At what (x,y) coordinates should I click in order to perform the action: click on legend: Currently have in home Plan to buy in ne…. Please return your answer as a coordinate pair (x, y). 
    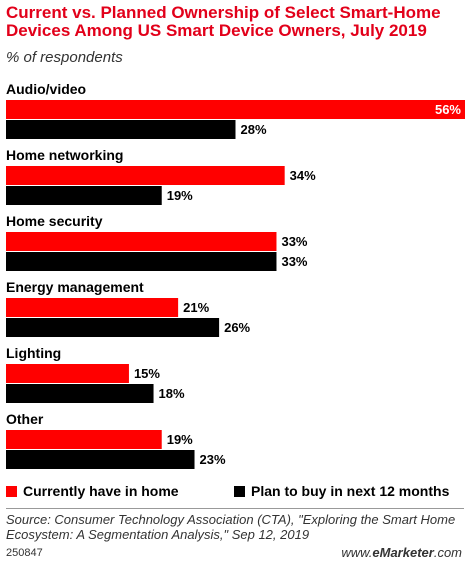
    Looking at the image, I should click on (236, 491).